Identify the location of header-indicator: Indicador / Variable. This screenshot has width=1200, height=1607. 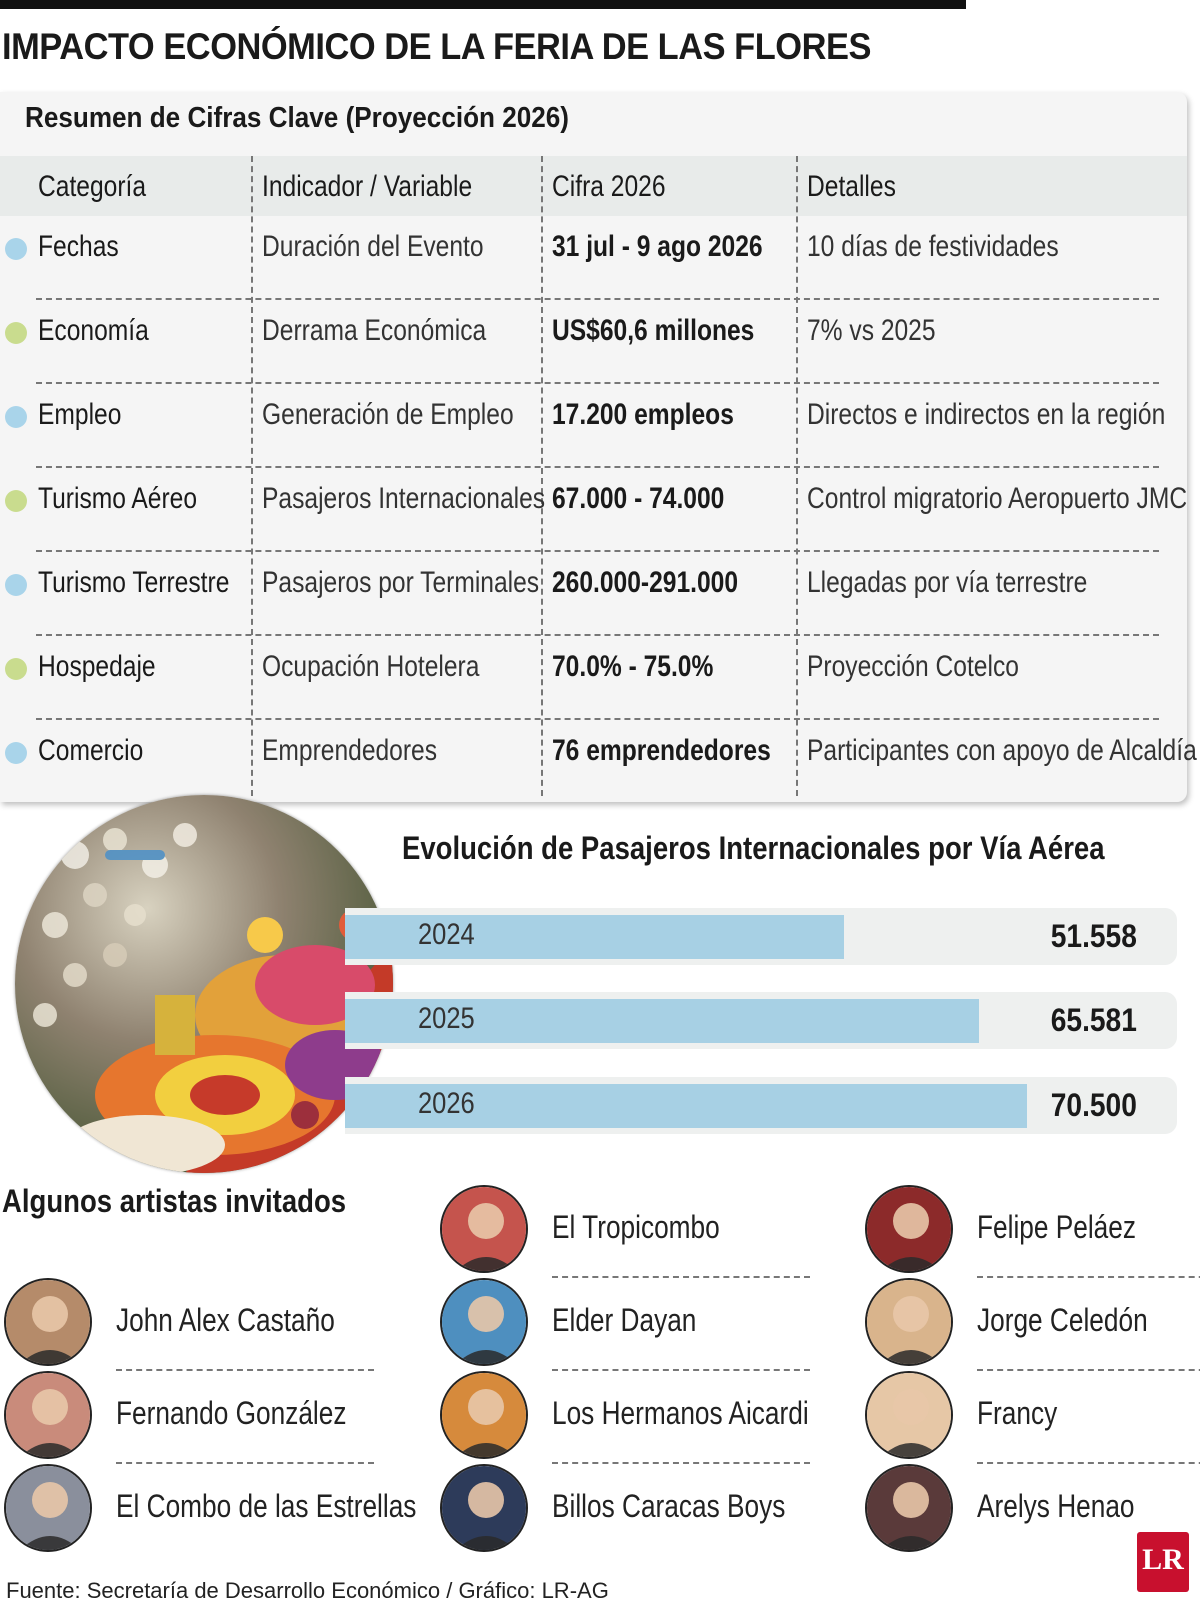
(367, 186).